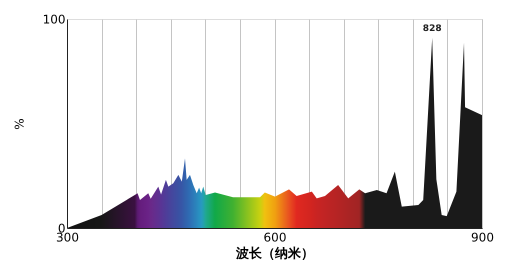 This screenshot has width=527, height=274. I want to click on y-axis-title: %, so click(19, 124).